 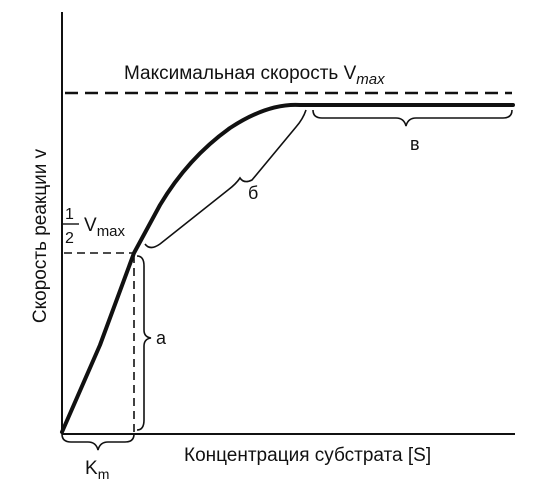 I want to click on half-fraction-denominator: 2, so click(x=69, y=238).